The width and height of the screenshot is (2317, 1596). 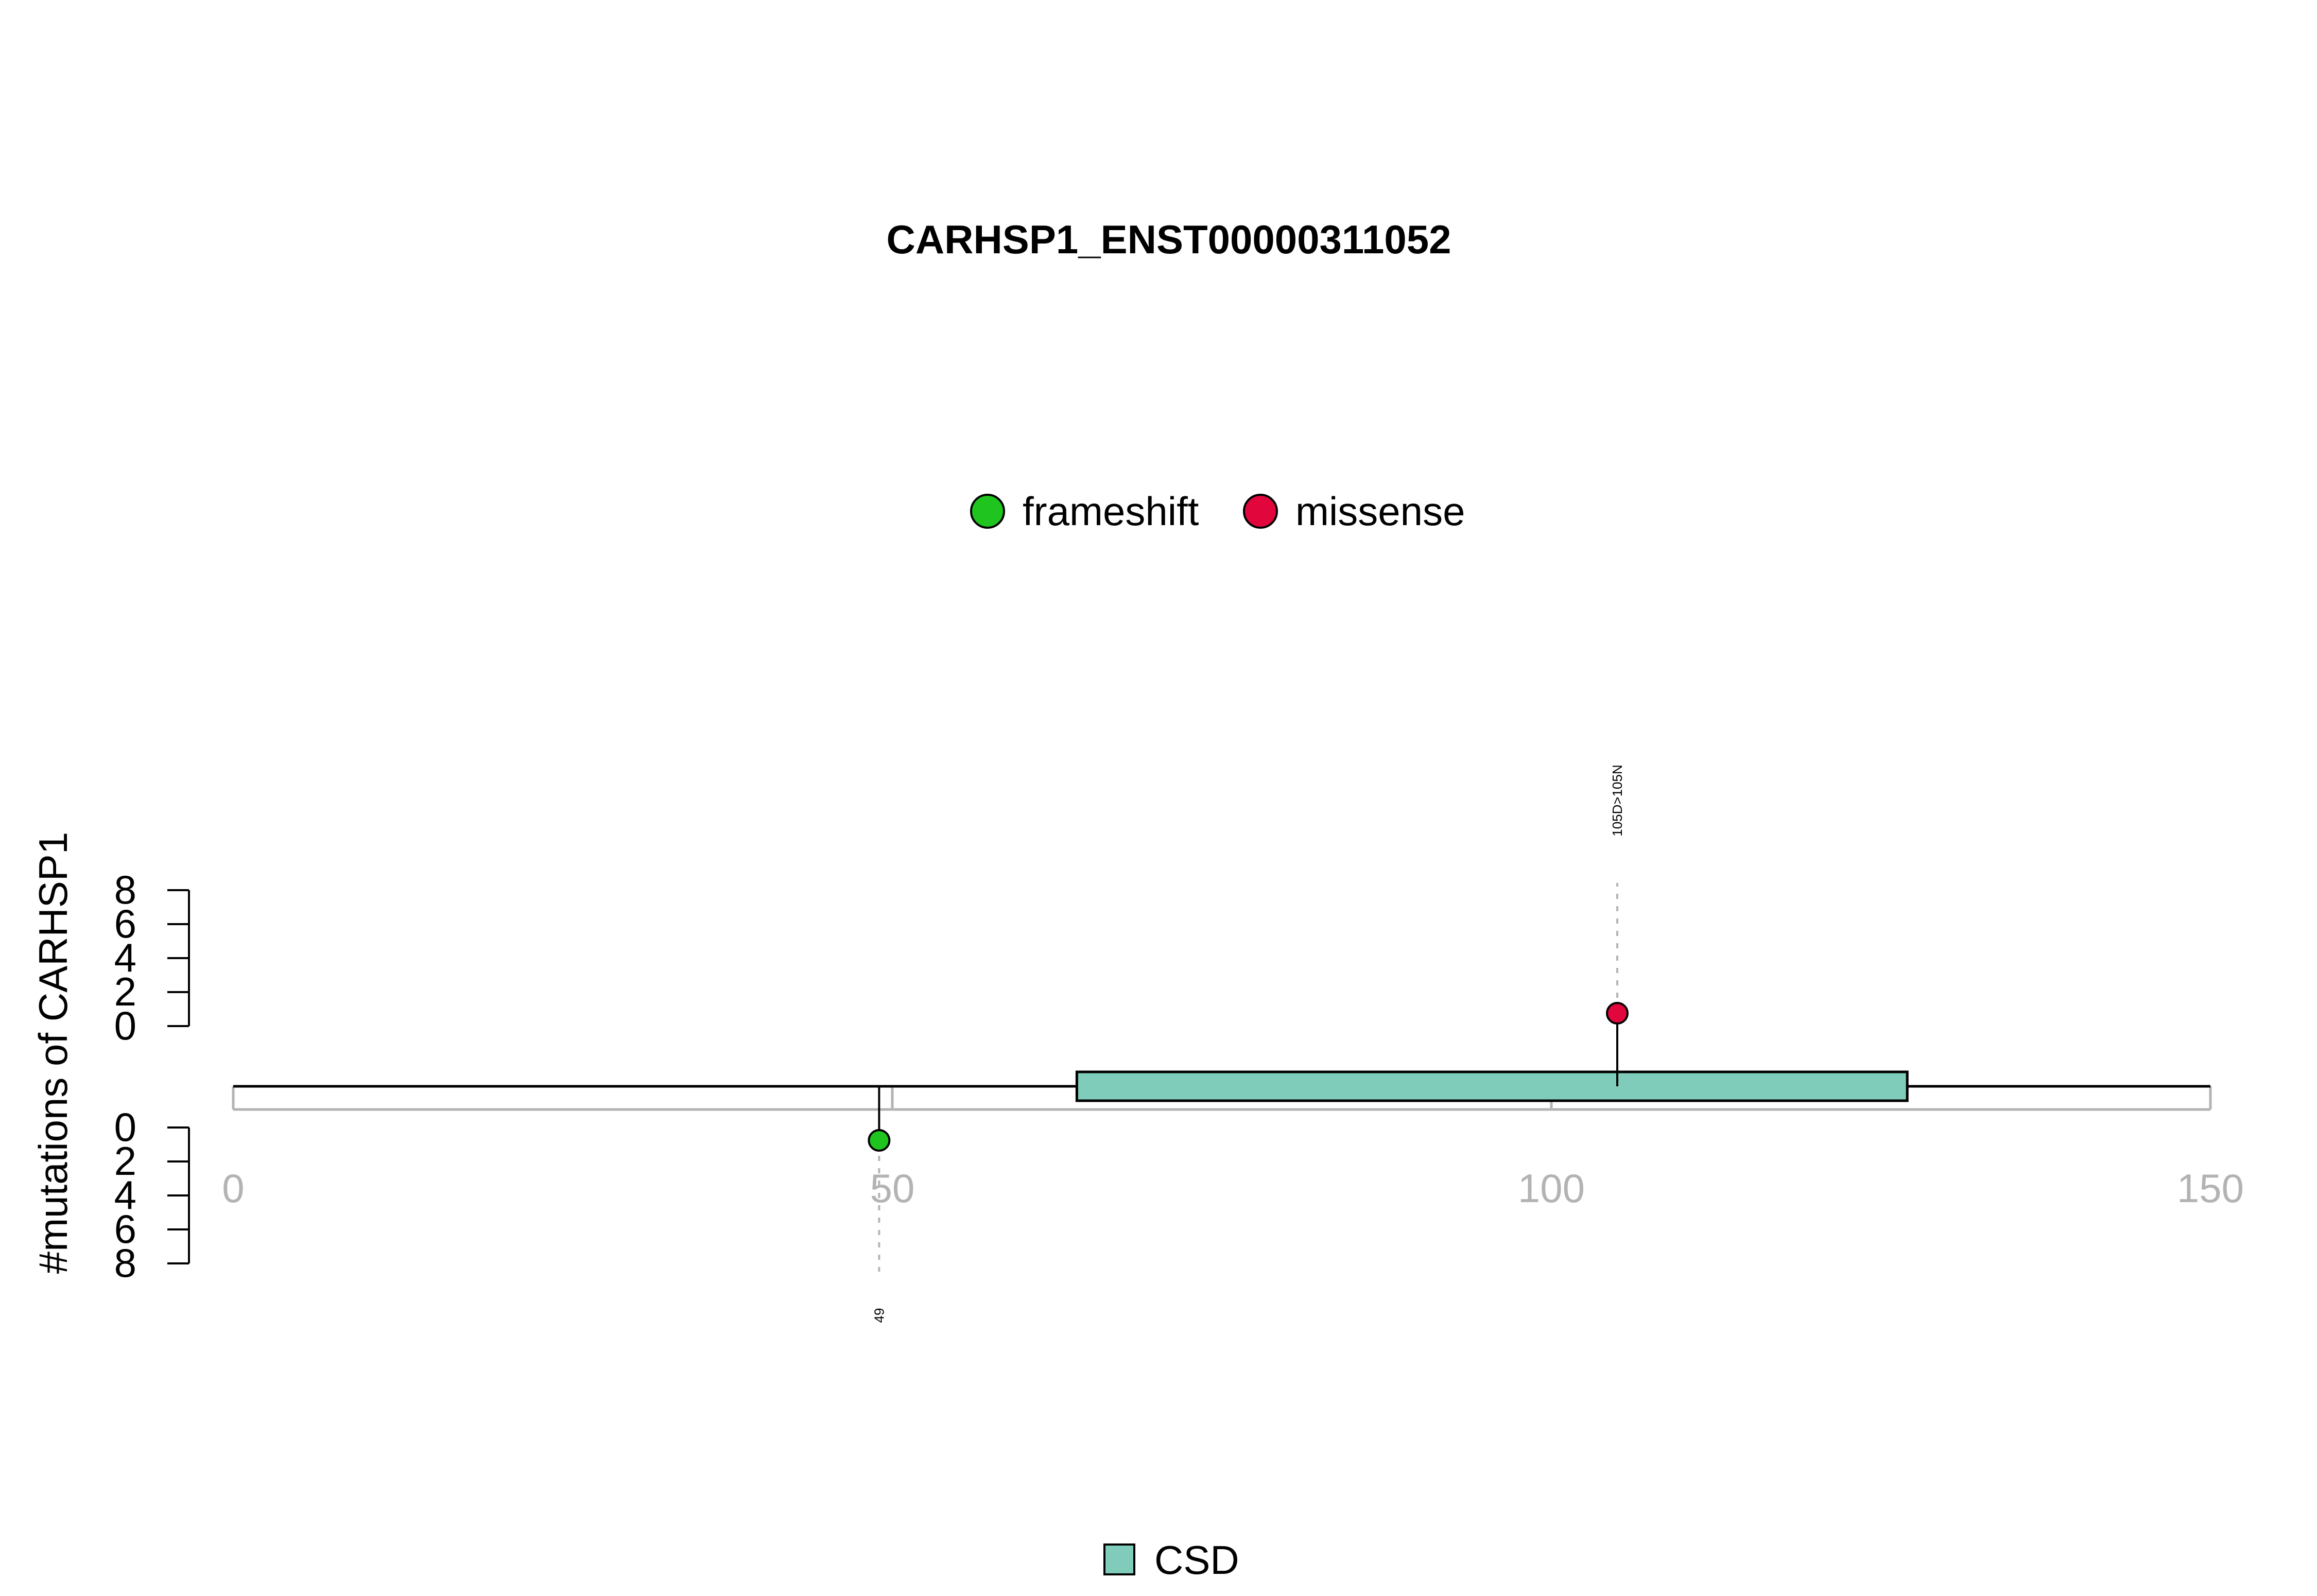 I want to click on domain-legend: CSD, so click(x=1171, y=1560).